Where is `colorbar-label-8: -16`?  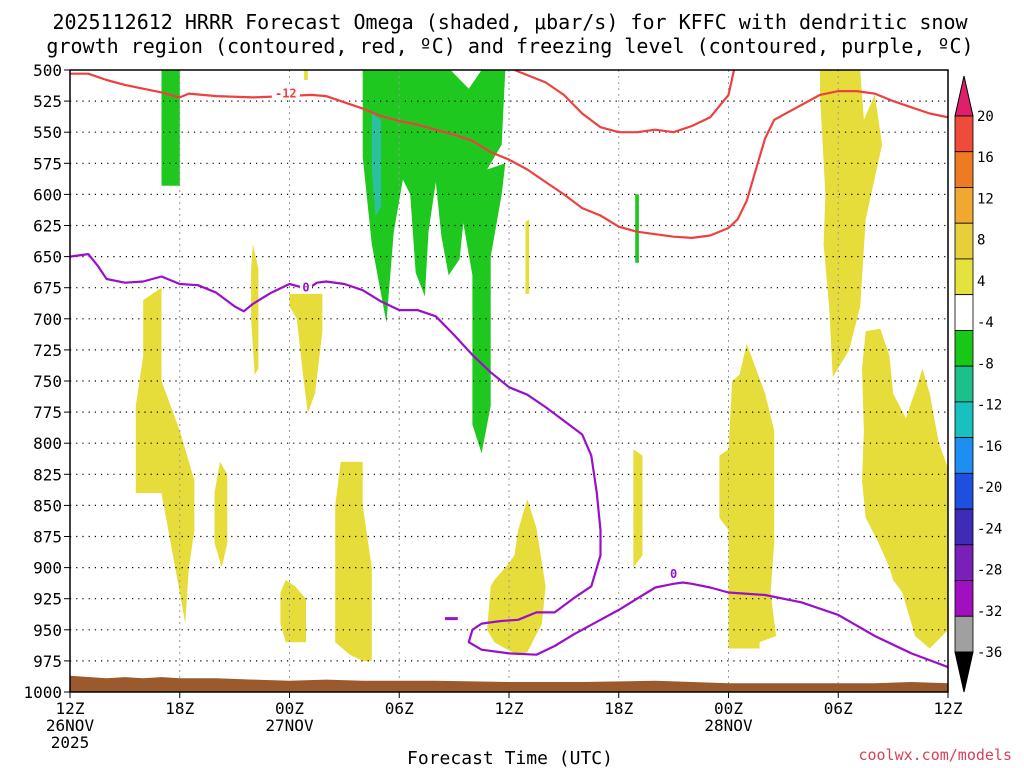
colorbar-label-8: -16 is located at coordinates (989, 447).